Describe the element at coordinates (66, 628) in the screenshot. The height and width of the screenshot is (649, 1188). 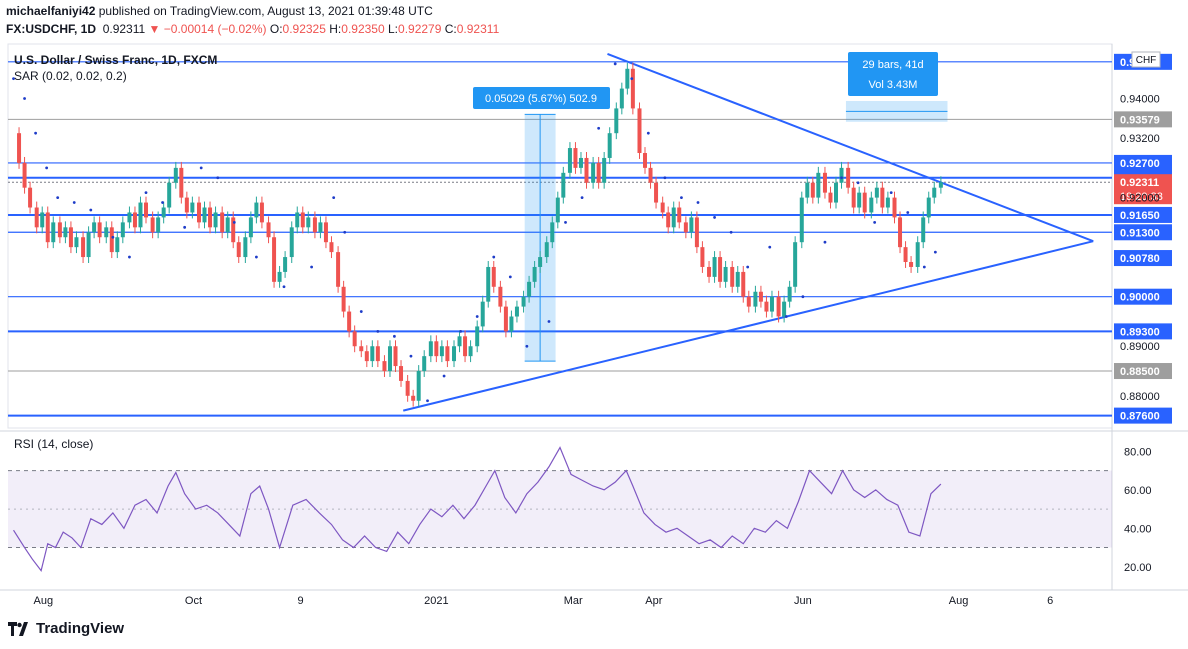
I see `tradingview-logo: TradingView` at that location.